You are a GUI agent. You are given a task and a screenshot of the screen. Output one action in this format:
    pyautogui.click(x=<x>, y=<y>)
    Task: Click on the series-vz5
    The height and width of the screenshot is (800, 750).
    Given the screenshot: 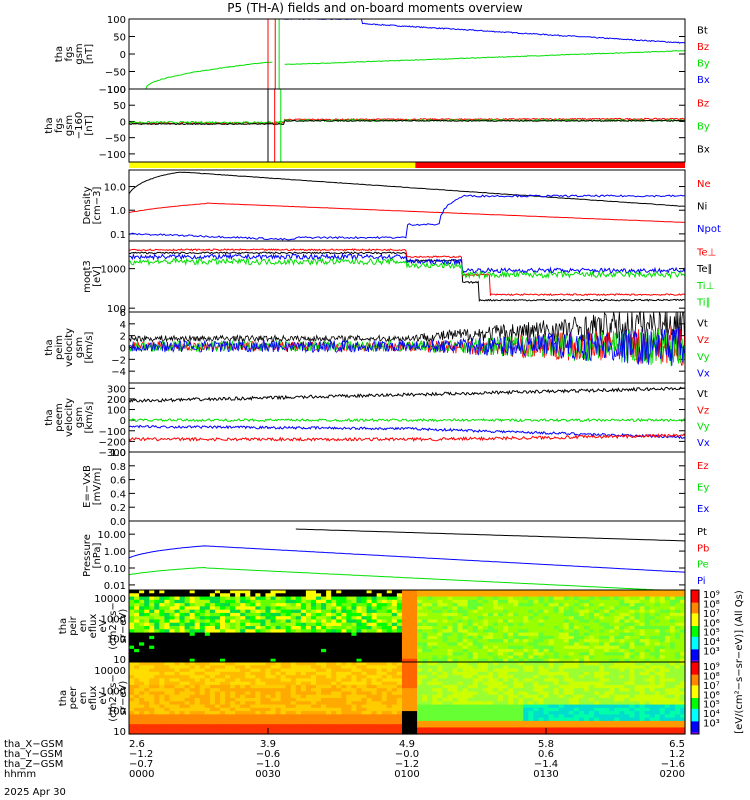 What is the action you would take?
    pyautogui.click(x=407, y=437)
    